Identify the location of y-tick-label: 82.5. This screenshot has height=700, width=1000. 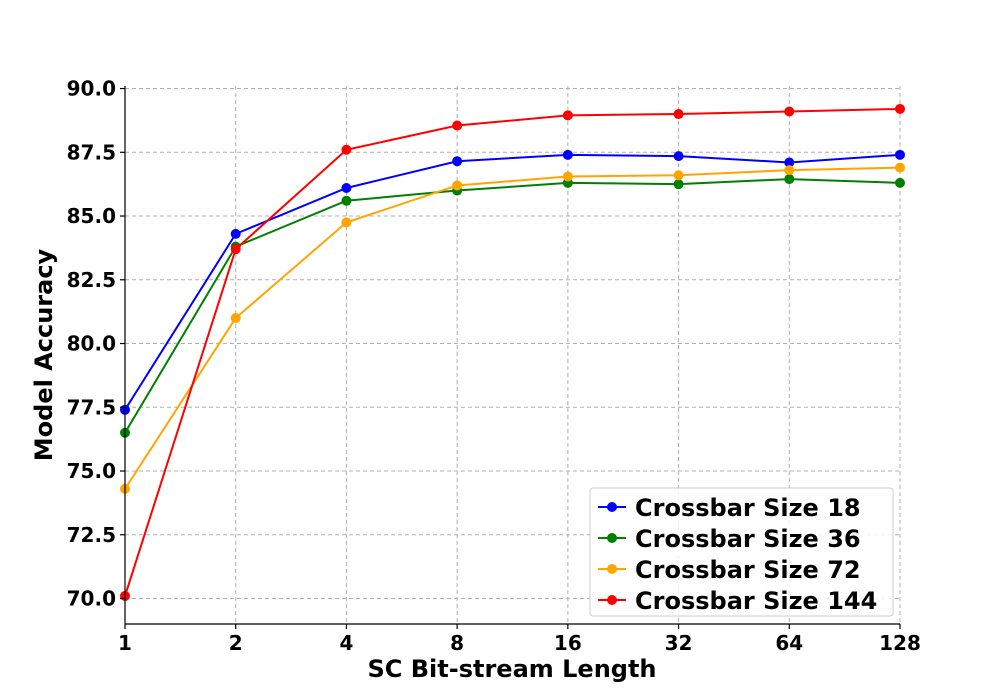
(91, 280).